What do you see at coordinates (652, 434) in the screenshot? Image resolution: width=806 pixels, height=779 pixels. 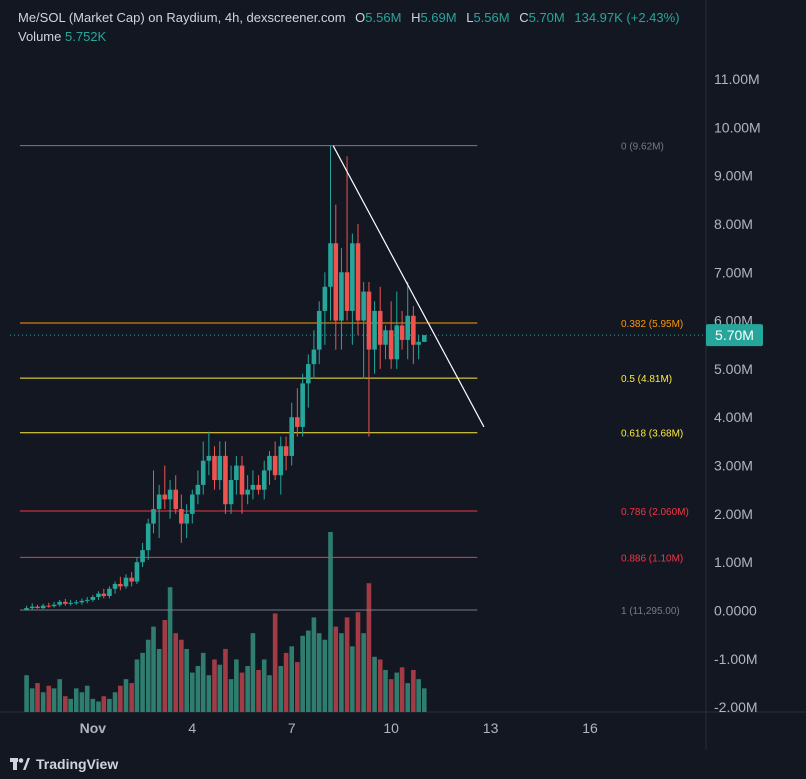 I see `fib-level-label: 0.618 (3.68M)` at bounding box center [652, 434].